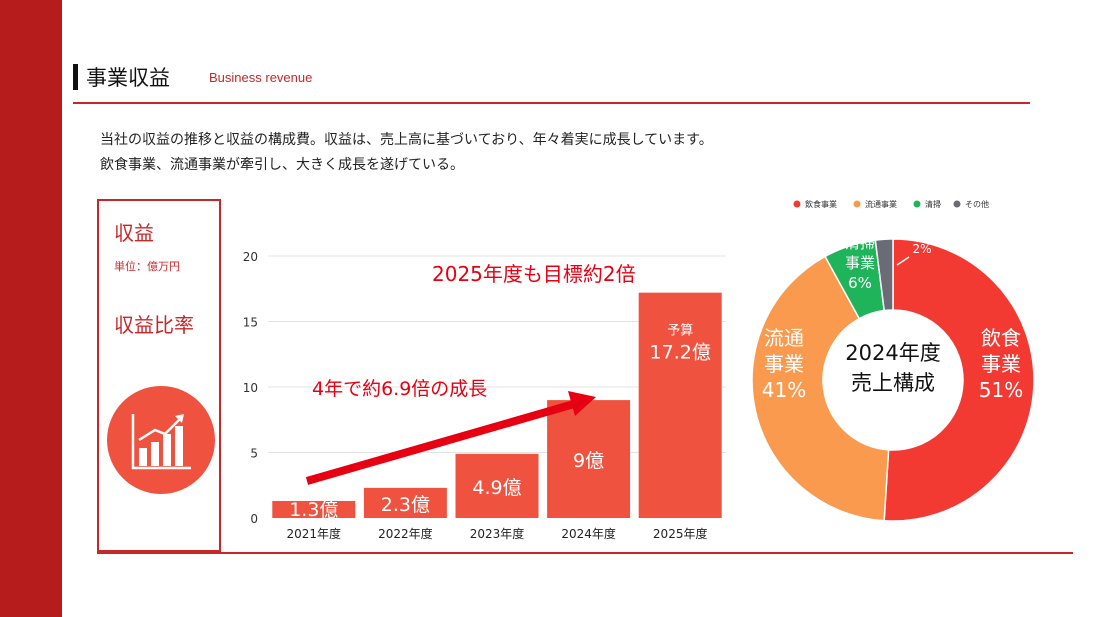 The height and width of the screenshot is (617, 1093). I want to click on data-label: 4.9億, so click(496, 488).